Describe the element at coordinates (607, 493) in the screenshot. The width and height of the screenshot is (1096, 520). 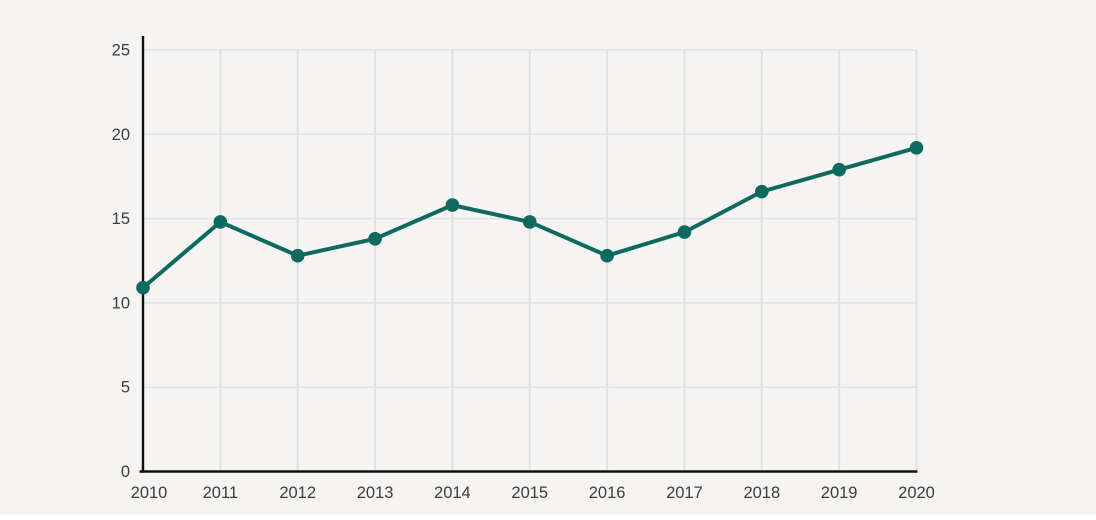
I see `x-tick-label: 2016` at that location.